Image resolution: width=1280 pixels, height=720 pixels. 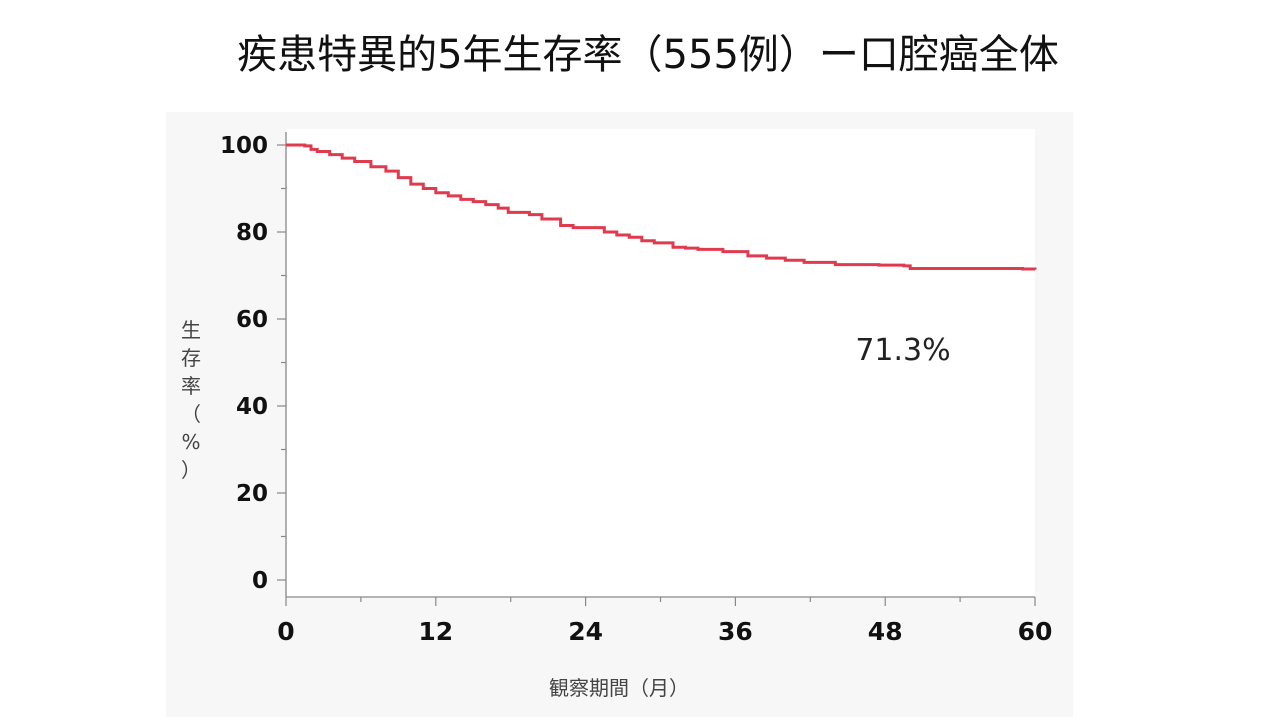 I want to click on y-axis-label-char: ）, so click(x=191, y=470).